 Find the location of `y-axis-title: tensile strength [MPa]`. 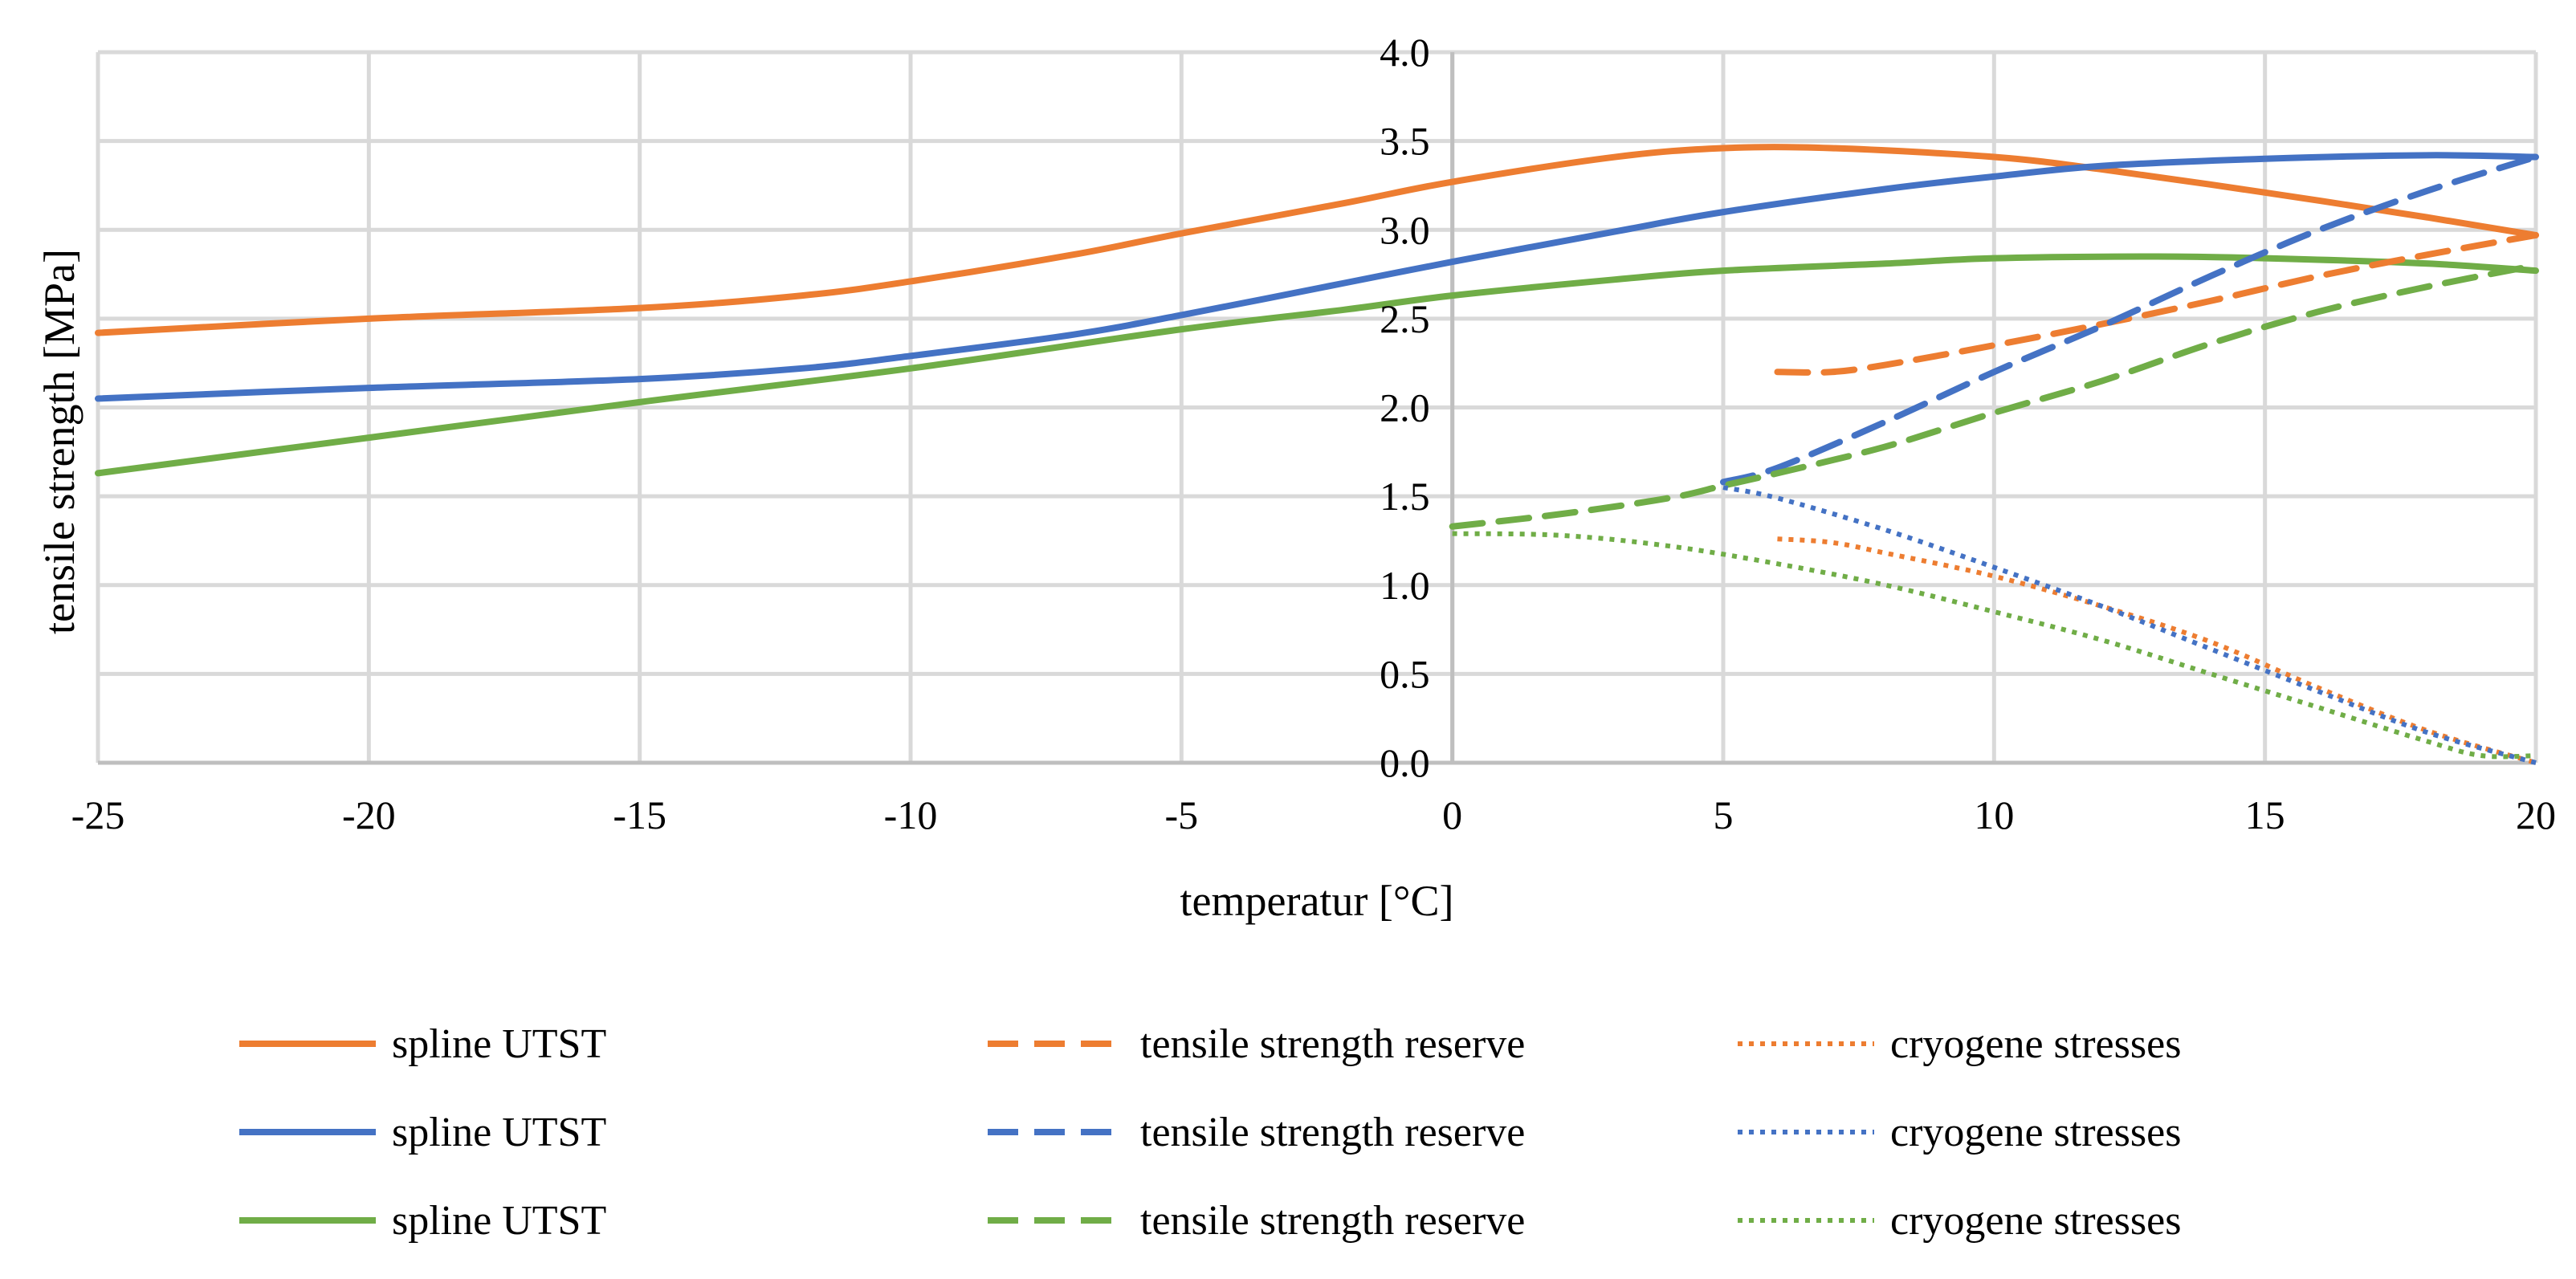

y-axis-title: tensile strength [MPa] is located at coordinates (59, 441).